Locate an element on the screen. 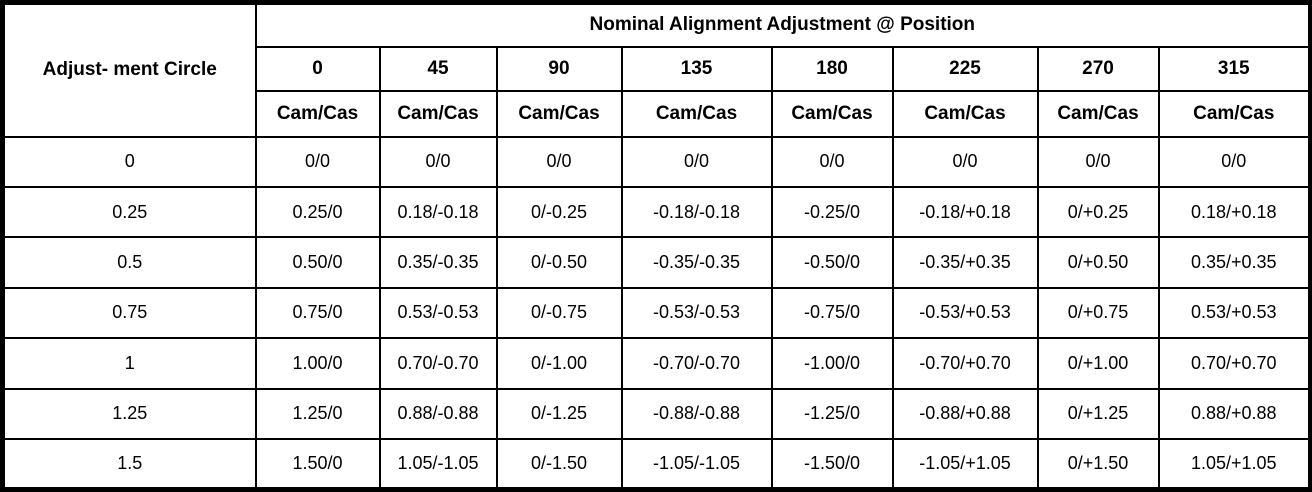 The height and width of the screenshot is (492, 1312). cam-cas-value: 0.50/0 is located at coordinates (317, 262).